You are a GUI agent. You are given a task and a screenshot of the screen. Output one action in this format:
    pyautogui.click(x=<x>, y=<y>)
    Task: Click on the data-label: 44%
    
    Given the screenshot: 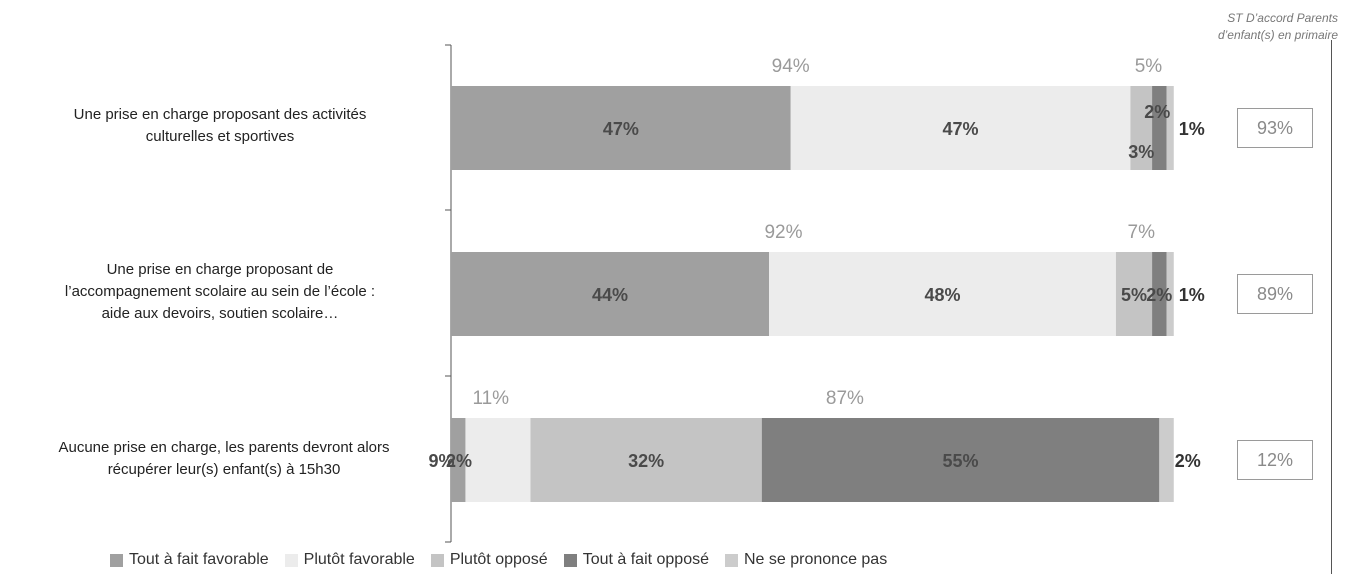 What is the action you would take?
    pyautogui.click(x=610, y=295)
    